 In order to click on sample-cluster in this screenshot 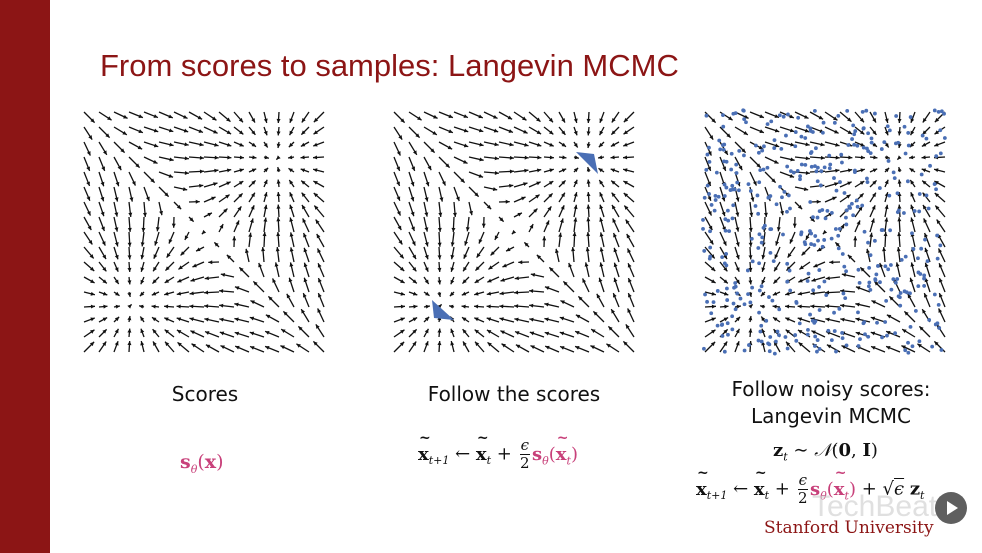, I will do `click(443, 310)`.